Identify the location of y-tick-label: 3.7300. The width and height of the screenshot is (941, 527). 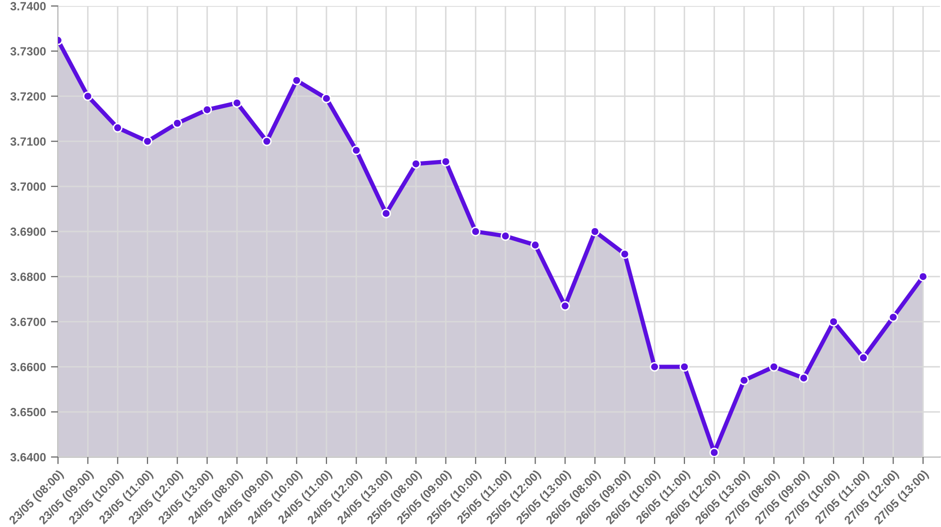
(28, 51).